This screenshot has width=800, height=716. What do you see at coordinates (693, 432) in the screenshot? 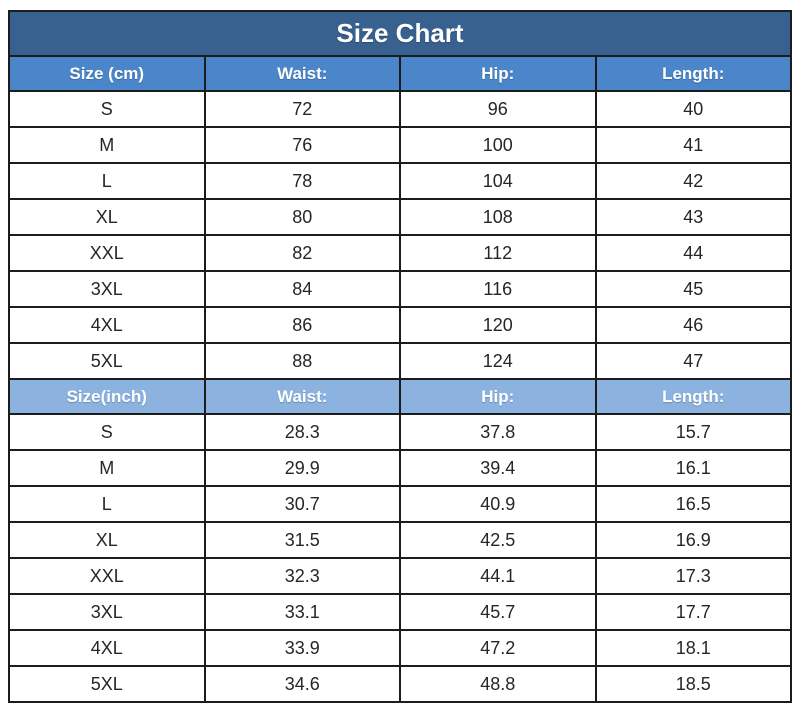
I see `measurement-cell: 15.7` at bounding box center [693, 432].